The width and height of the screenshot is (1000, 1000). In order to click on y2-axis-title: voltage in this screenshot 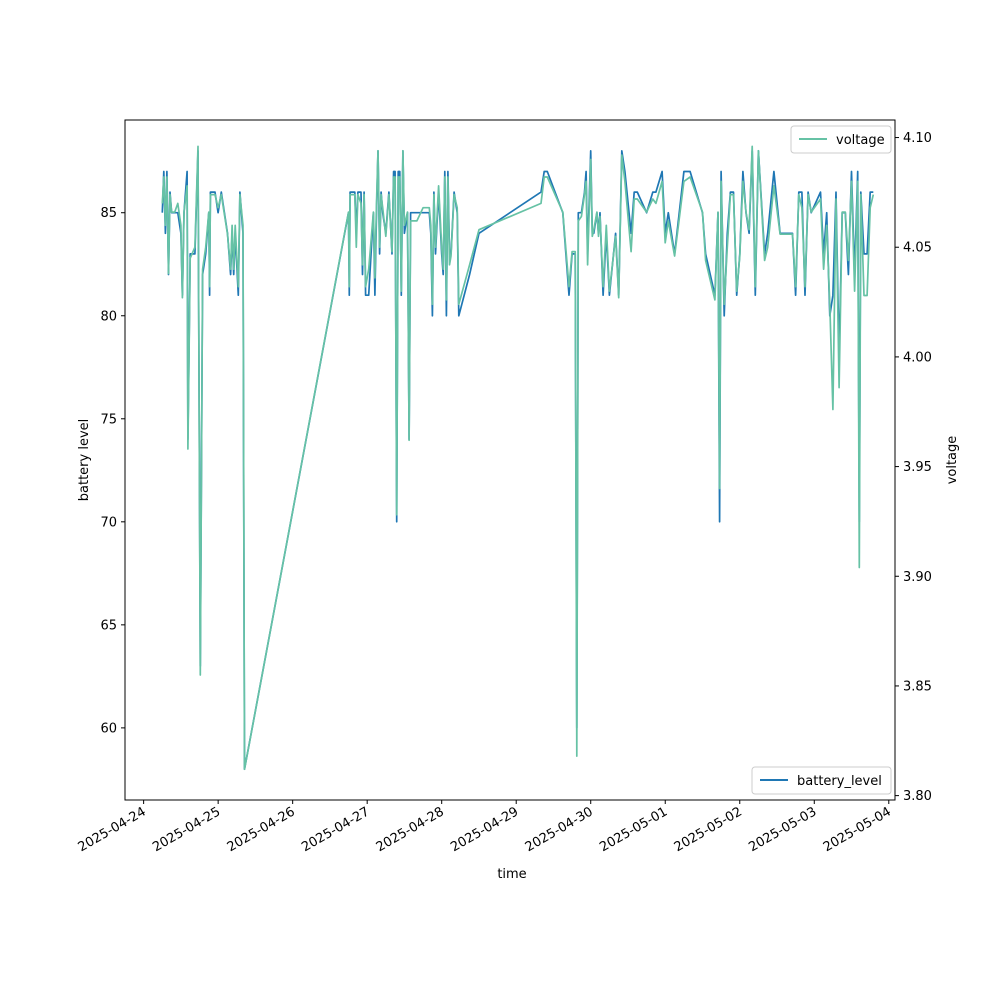, I will do `click(952, 460)`.